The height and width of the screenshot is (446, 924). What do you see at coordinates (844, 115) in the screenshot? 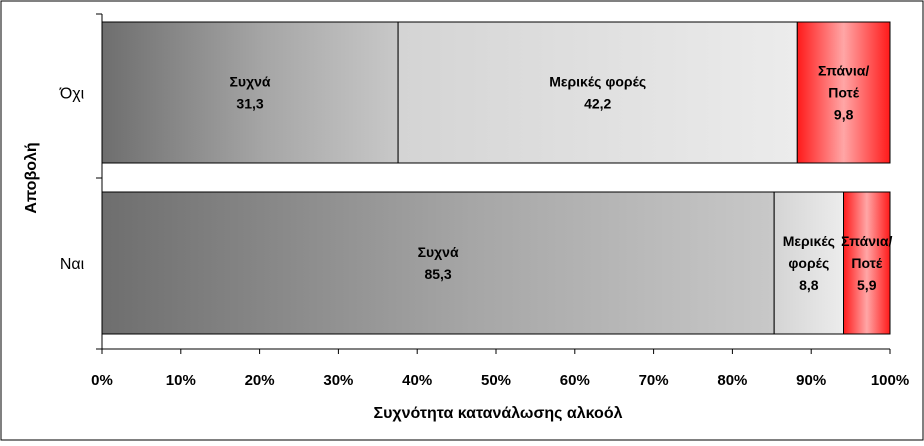
I see `segment-value: 9,8` at bounding box center [844, 115].